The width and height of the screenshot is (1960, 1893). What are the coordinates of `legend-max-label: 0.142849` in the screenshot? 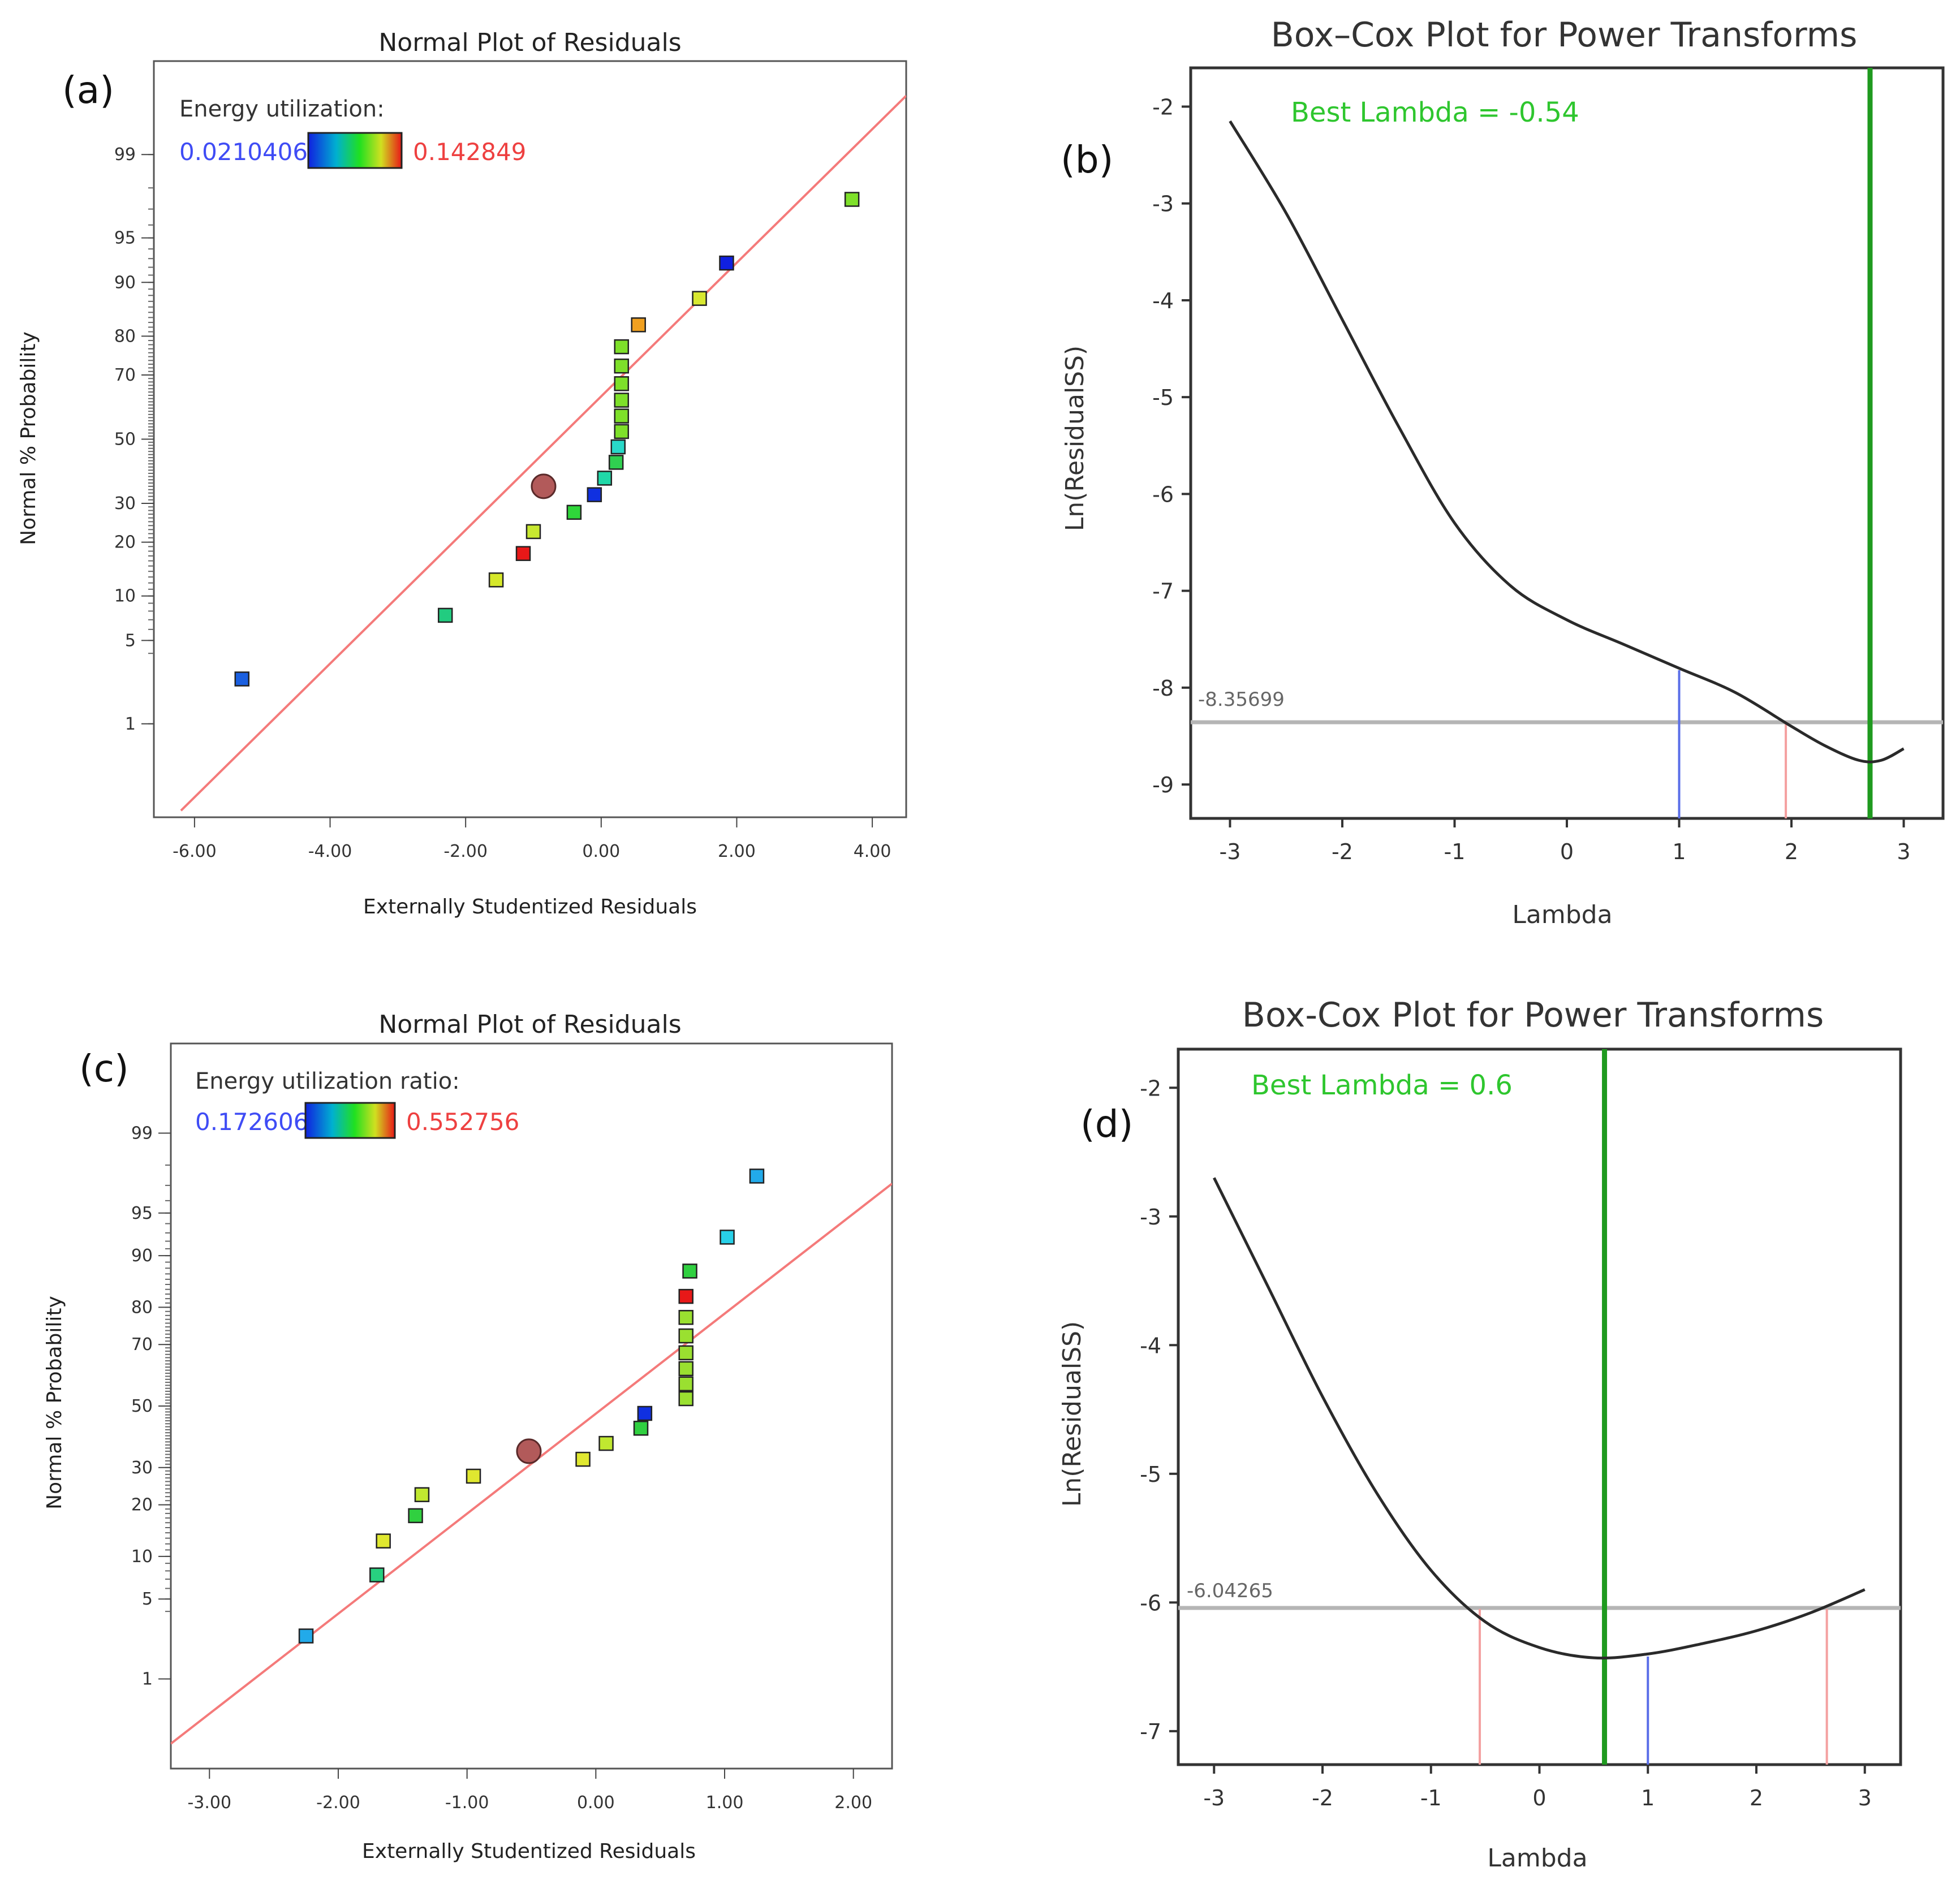 It's located at (469, 152).